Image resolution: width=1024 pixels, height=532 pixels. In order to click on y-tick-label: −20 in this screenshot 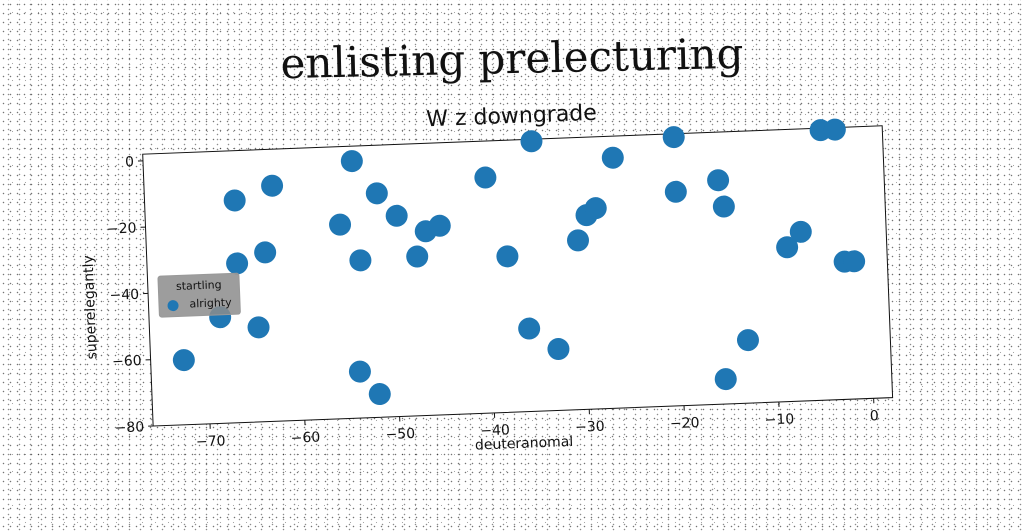, I will do `click(122, 228)`.